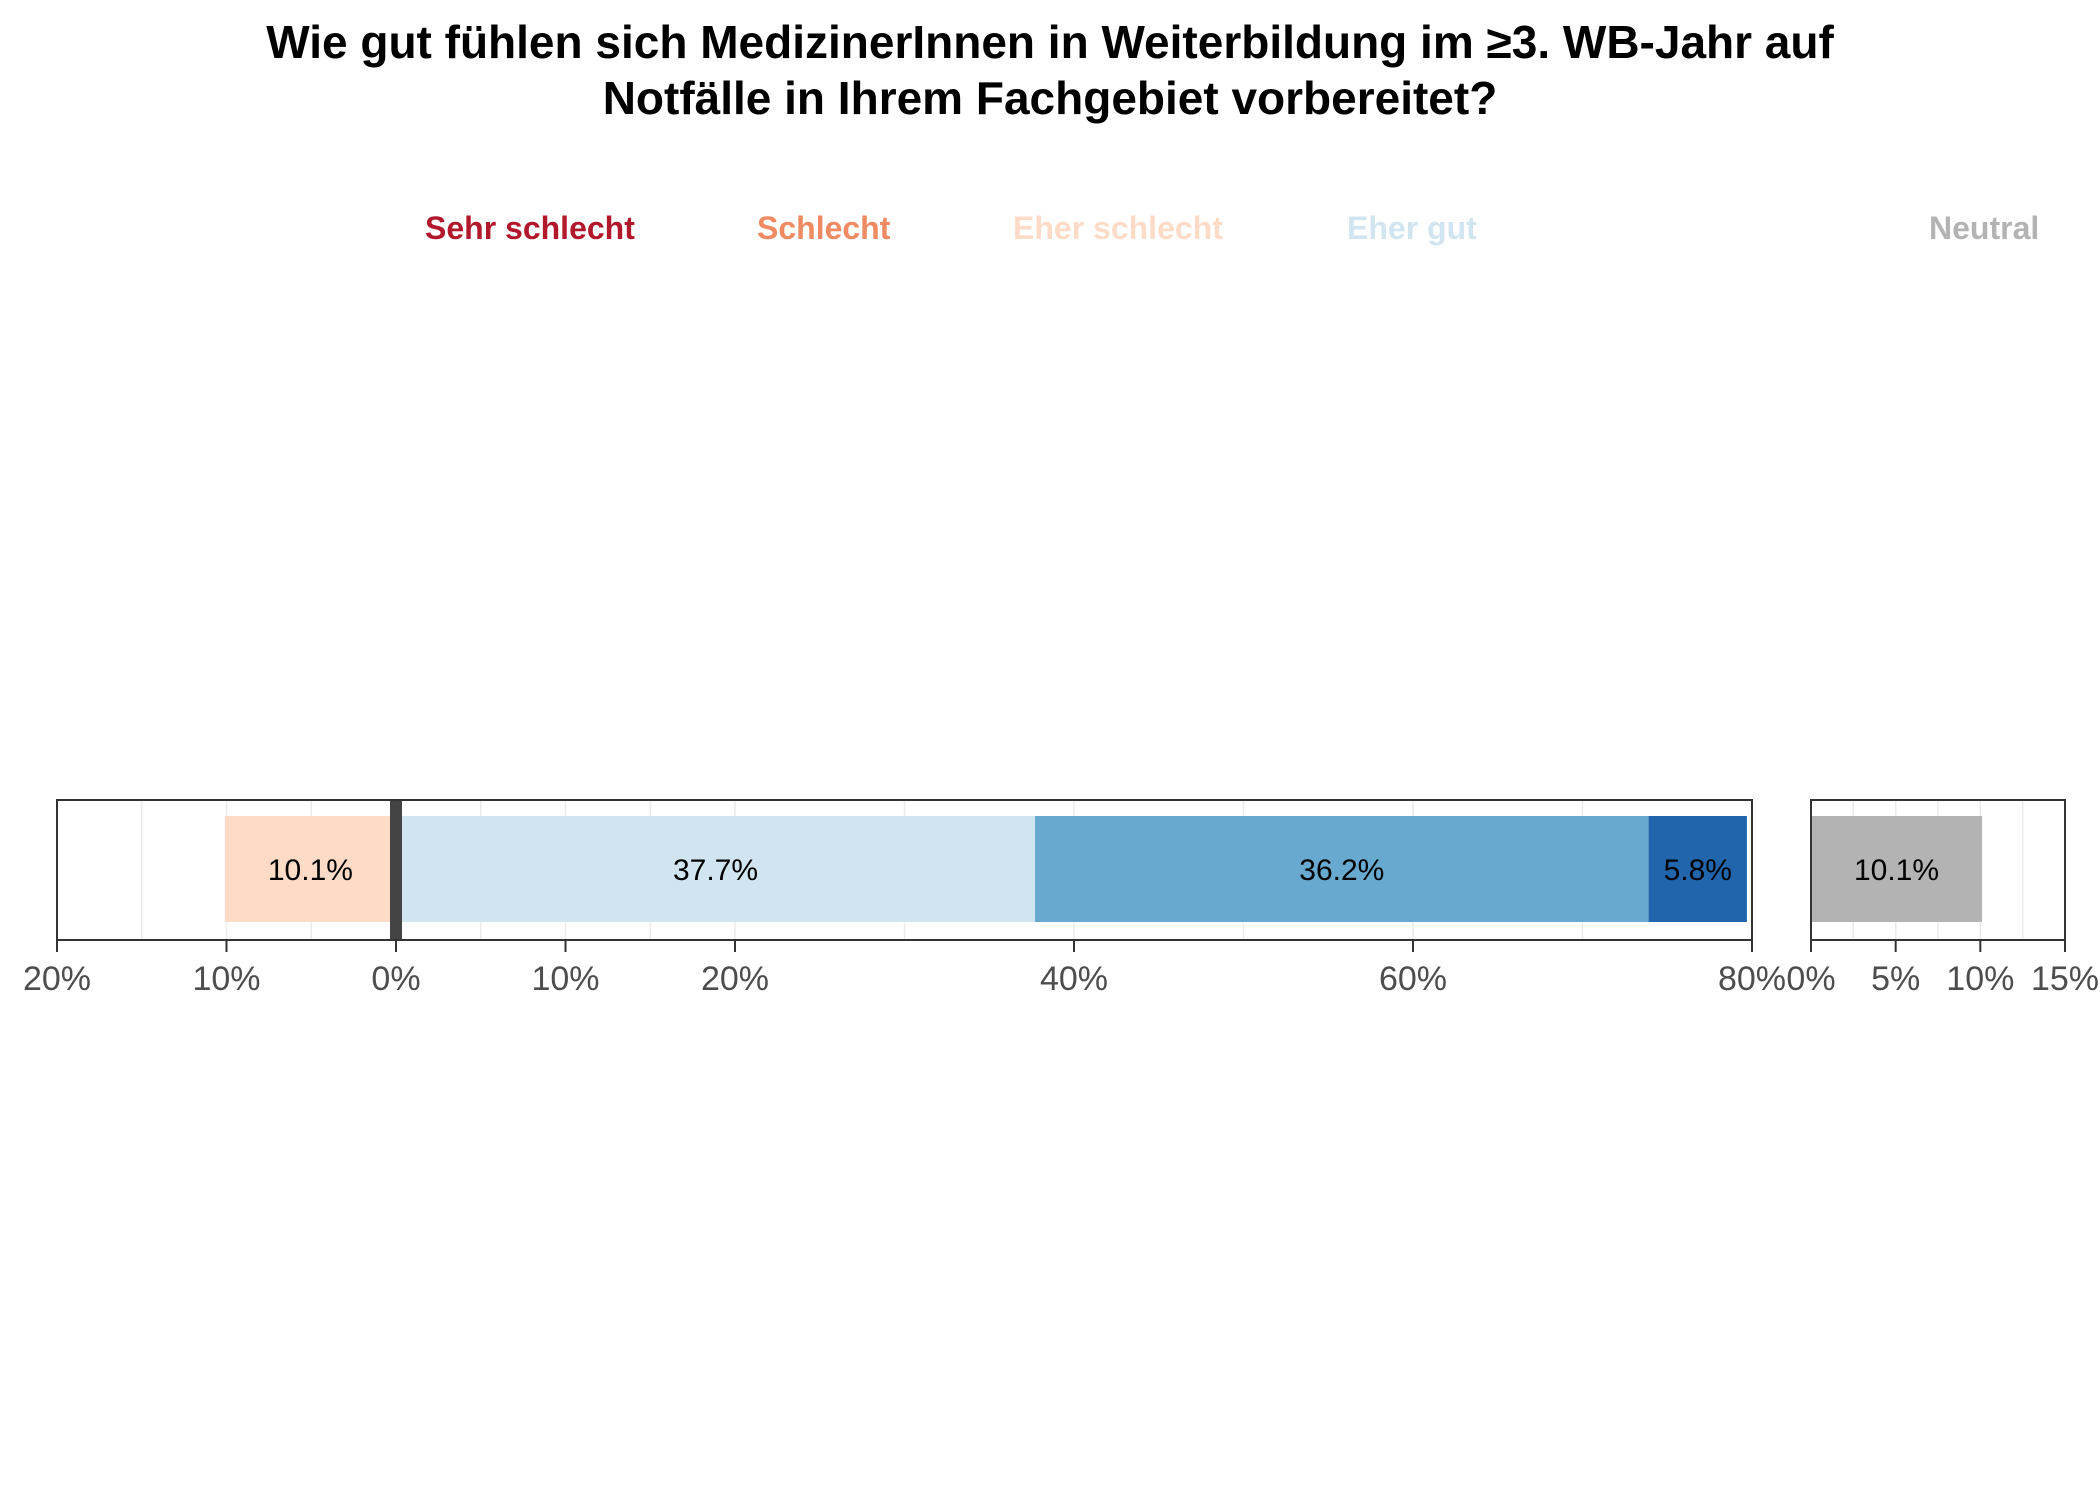 This screenshot has width=2100, height=1500. What do you see at coordinates (2065, 979) in the screenshot?
I see `neutral-tick-label-3: 15%` at bounding box center [2065, 979].